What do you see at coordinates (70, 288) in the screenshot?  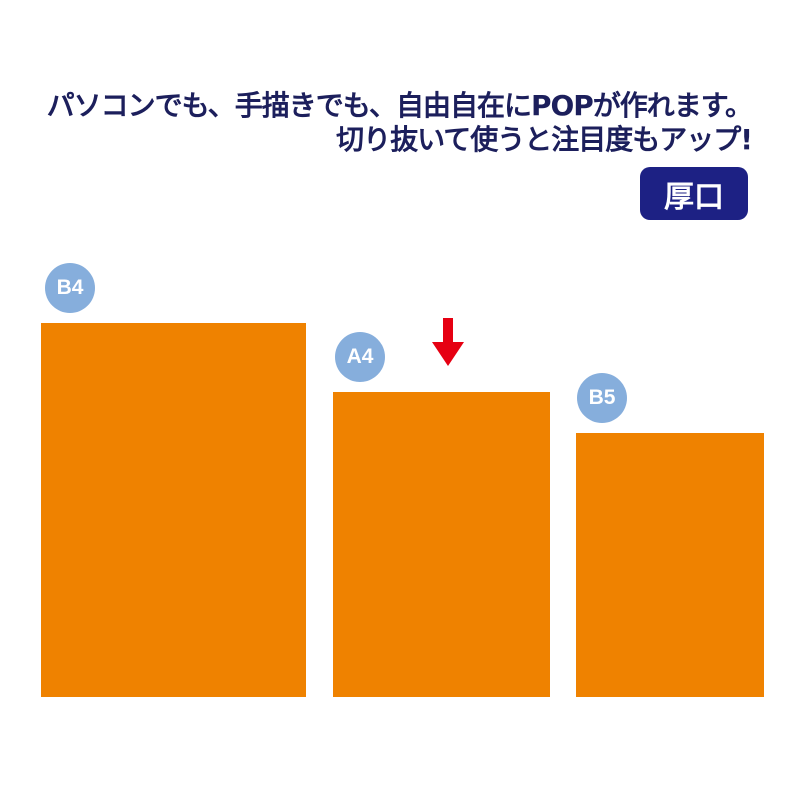 I see `size-label-b4: B4` at bounding box center [70, 288].